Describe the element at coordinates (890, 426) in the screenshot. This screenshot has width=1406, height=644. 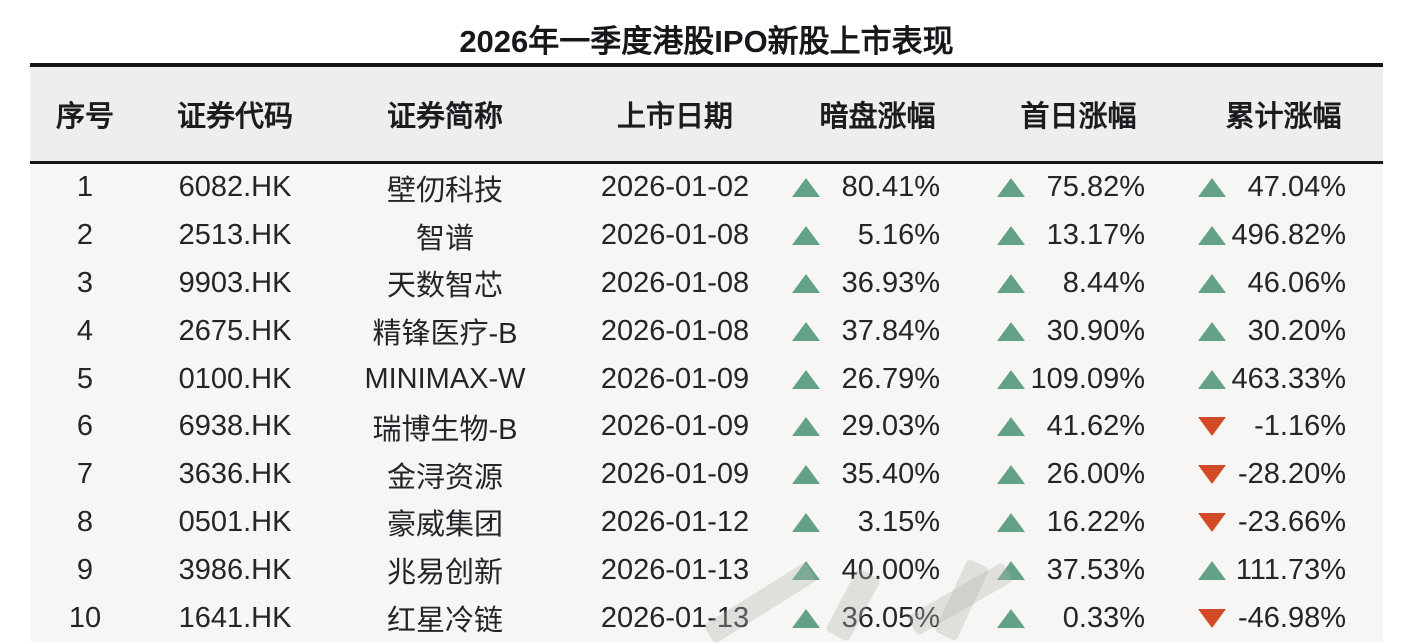
I see `grey-market-change-value: 29.03%` at that location.